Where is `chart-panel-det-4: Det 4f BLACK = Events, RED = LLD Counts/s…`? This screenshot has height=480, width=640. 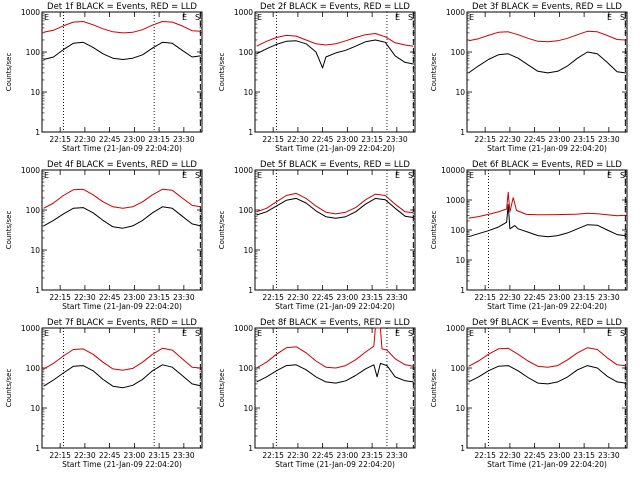
chart-panel-det-4: Det 4f BLACK = Events, RED = LLD Counts/s… is located at coordinates (104, 235).